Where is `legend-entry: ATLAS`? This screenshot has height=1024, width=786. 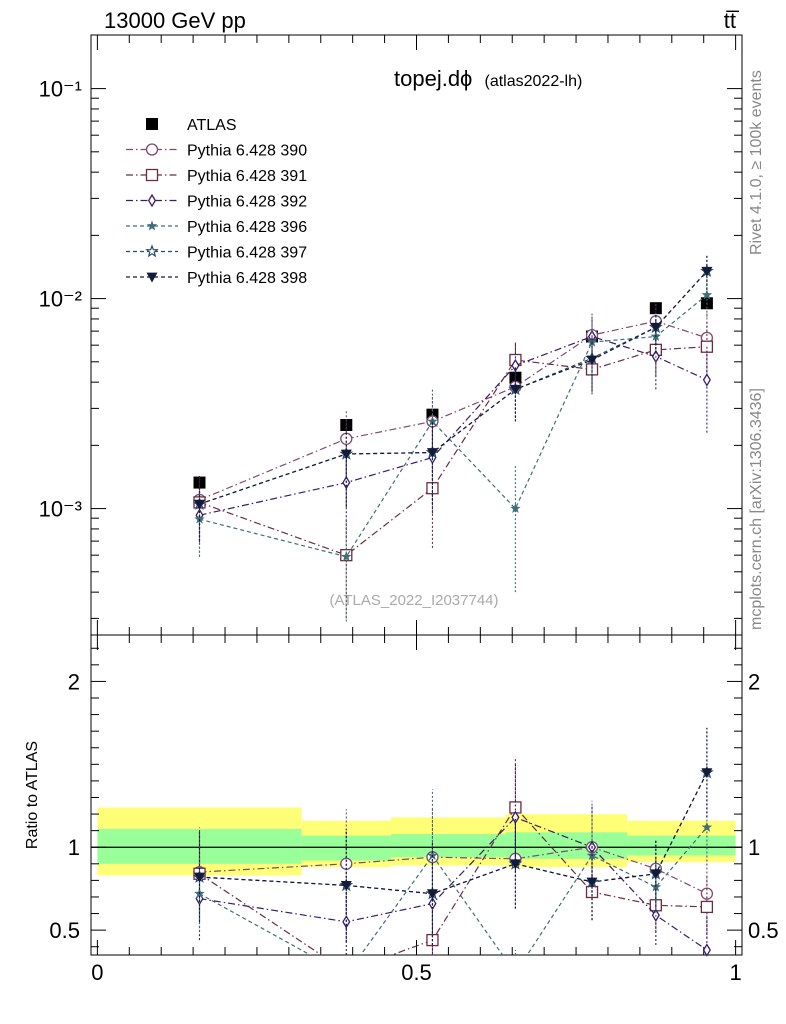
legend-entry: ATLAS is located at coordinates (191, 125).